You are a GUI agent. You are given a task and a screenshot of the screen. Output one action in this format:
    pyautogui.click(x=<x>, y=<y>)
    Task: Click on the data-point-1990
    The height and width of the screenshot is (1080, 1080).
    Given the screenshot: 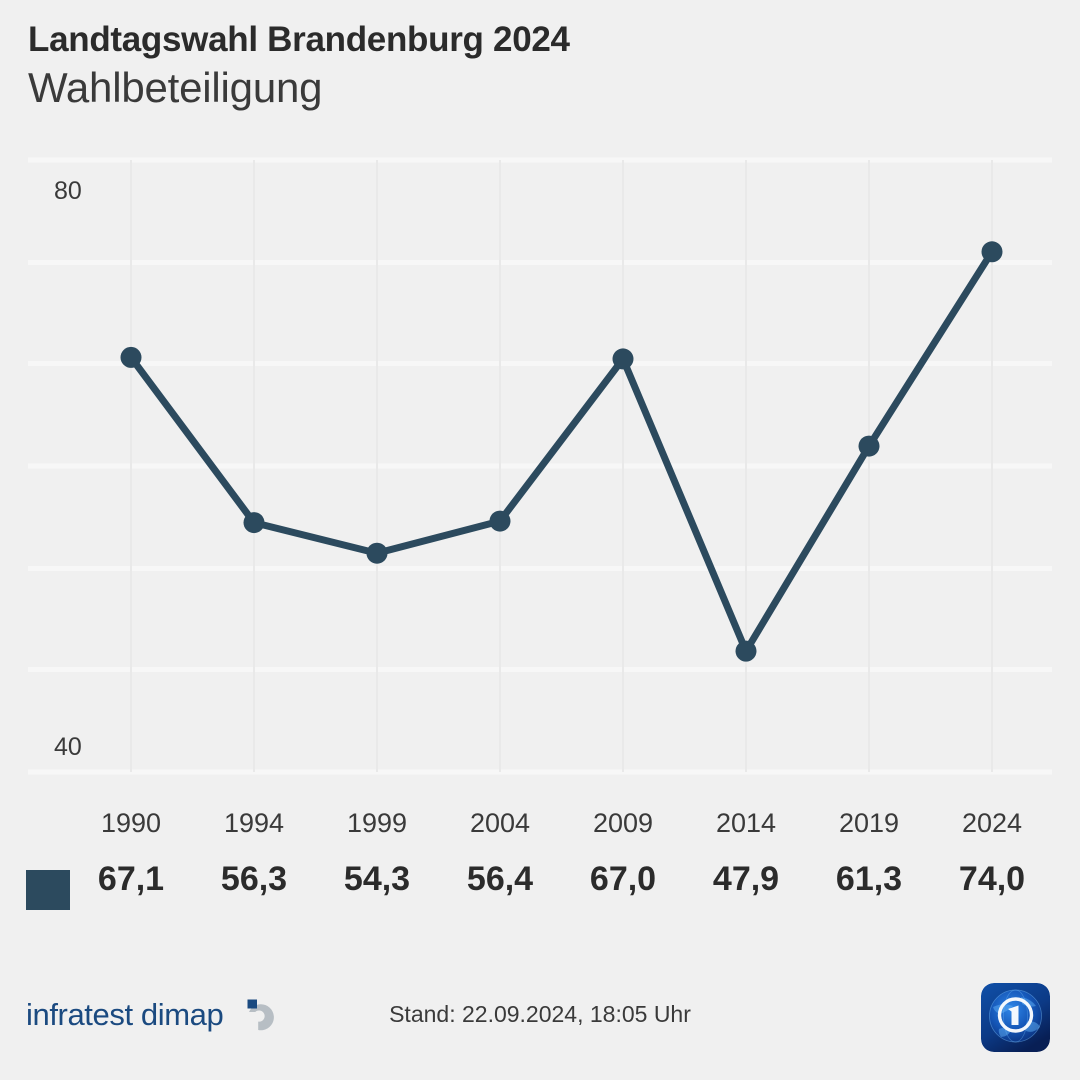 What is the action you would take?
    pyautogui.click(x=131, y=357)
    